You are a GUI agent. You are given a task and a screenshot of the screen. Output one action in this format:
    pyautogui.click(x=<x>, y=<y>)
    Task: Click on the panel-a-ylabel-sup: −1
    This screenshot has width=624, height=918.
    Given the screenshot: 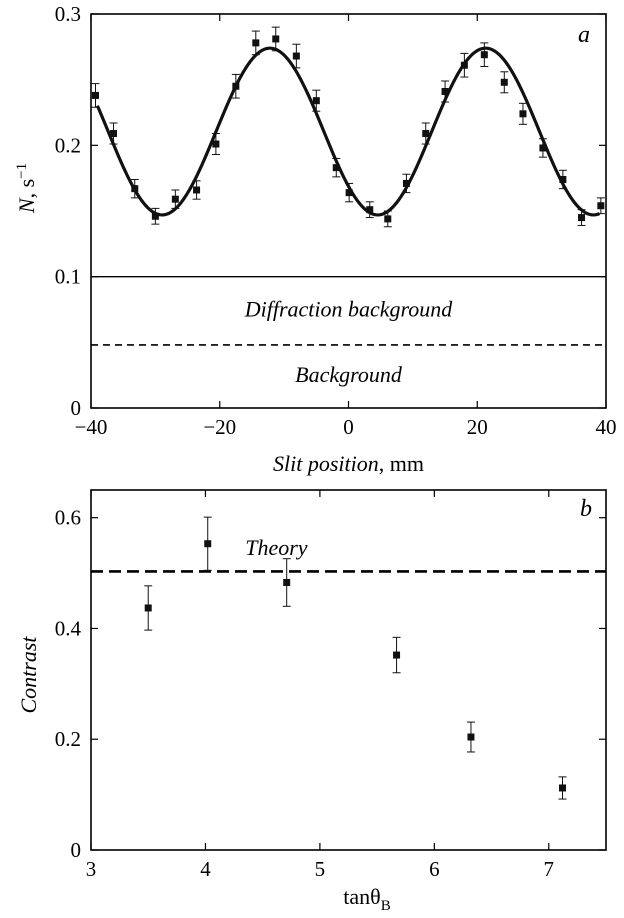 What is the action you would take?
    pyautogui.click(x=22, y=171)
    